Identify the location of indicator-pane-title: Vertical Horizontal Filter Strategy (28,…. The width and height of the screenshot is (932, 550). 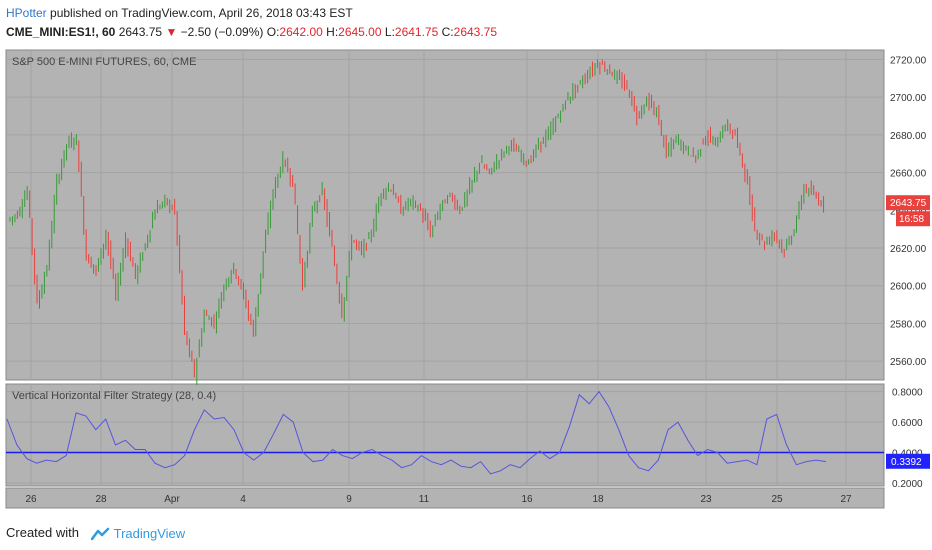
(114, 396).